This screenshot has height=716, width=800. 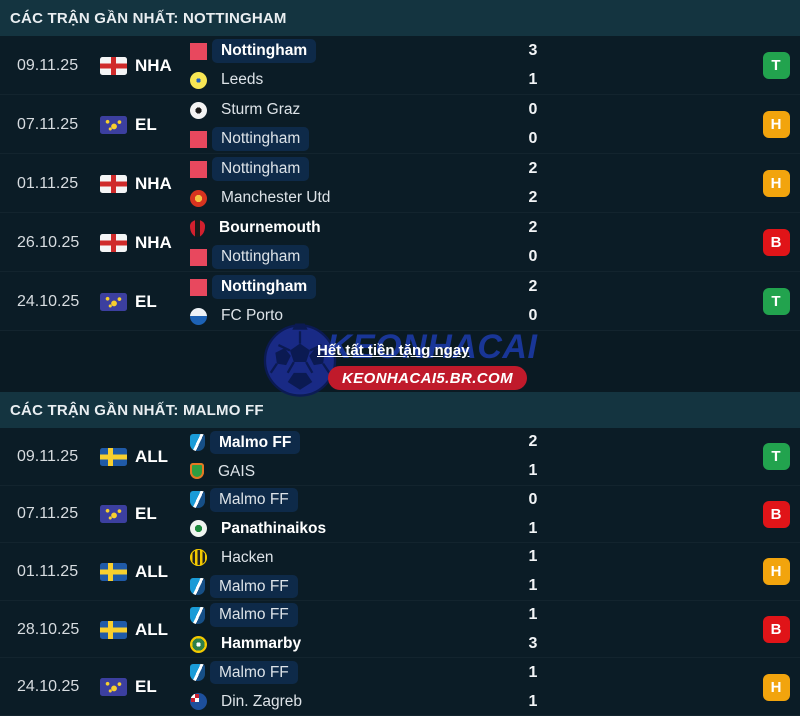 I want to click on match-row: 24.10.25 EL Malmo FF 1 Din. Zagreb 1 H, so click(x=400, y=687).